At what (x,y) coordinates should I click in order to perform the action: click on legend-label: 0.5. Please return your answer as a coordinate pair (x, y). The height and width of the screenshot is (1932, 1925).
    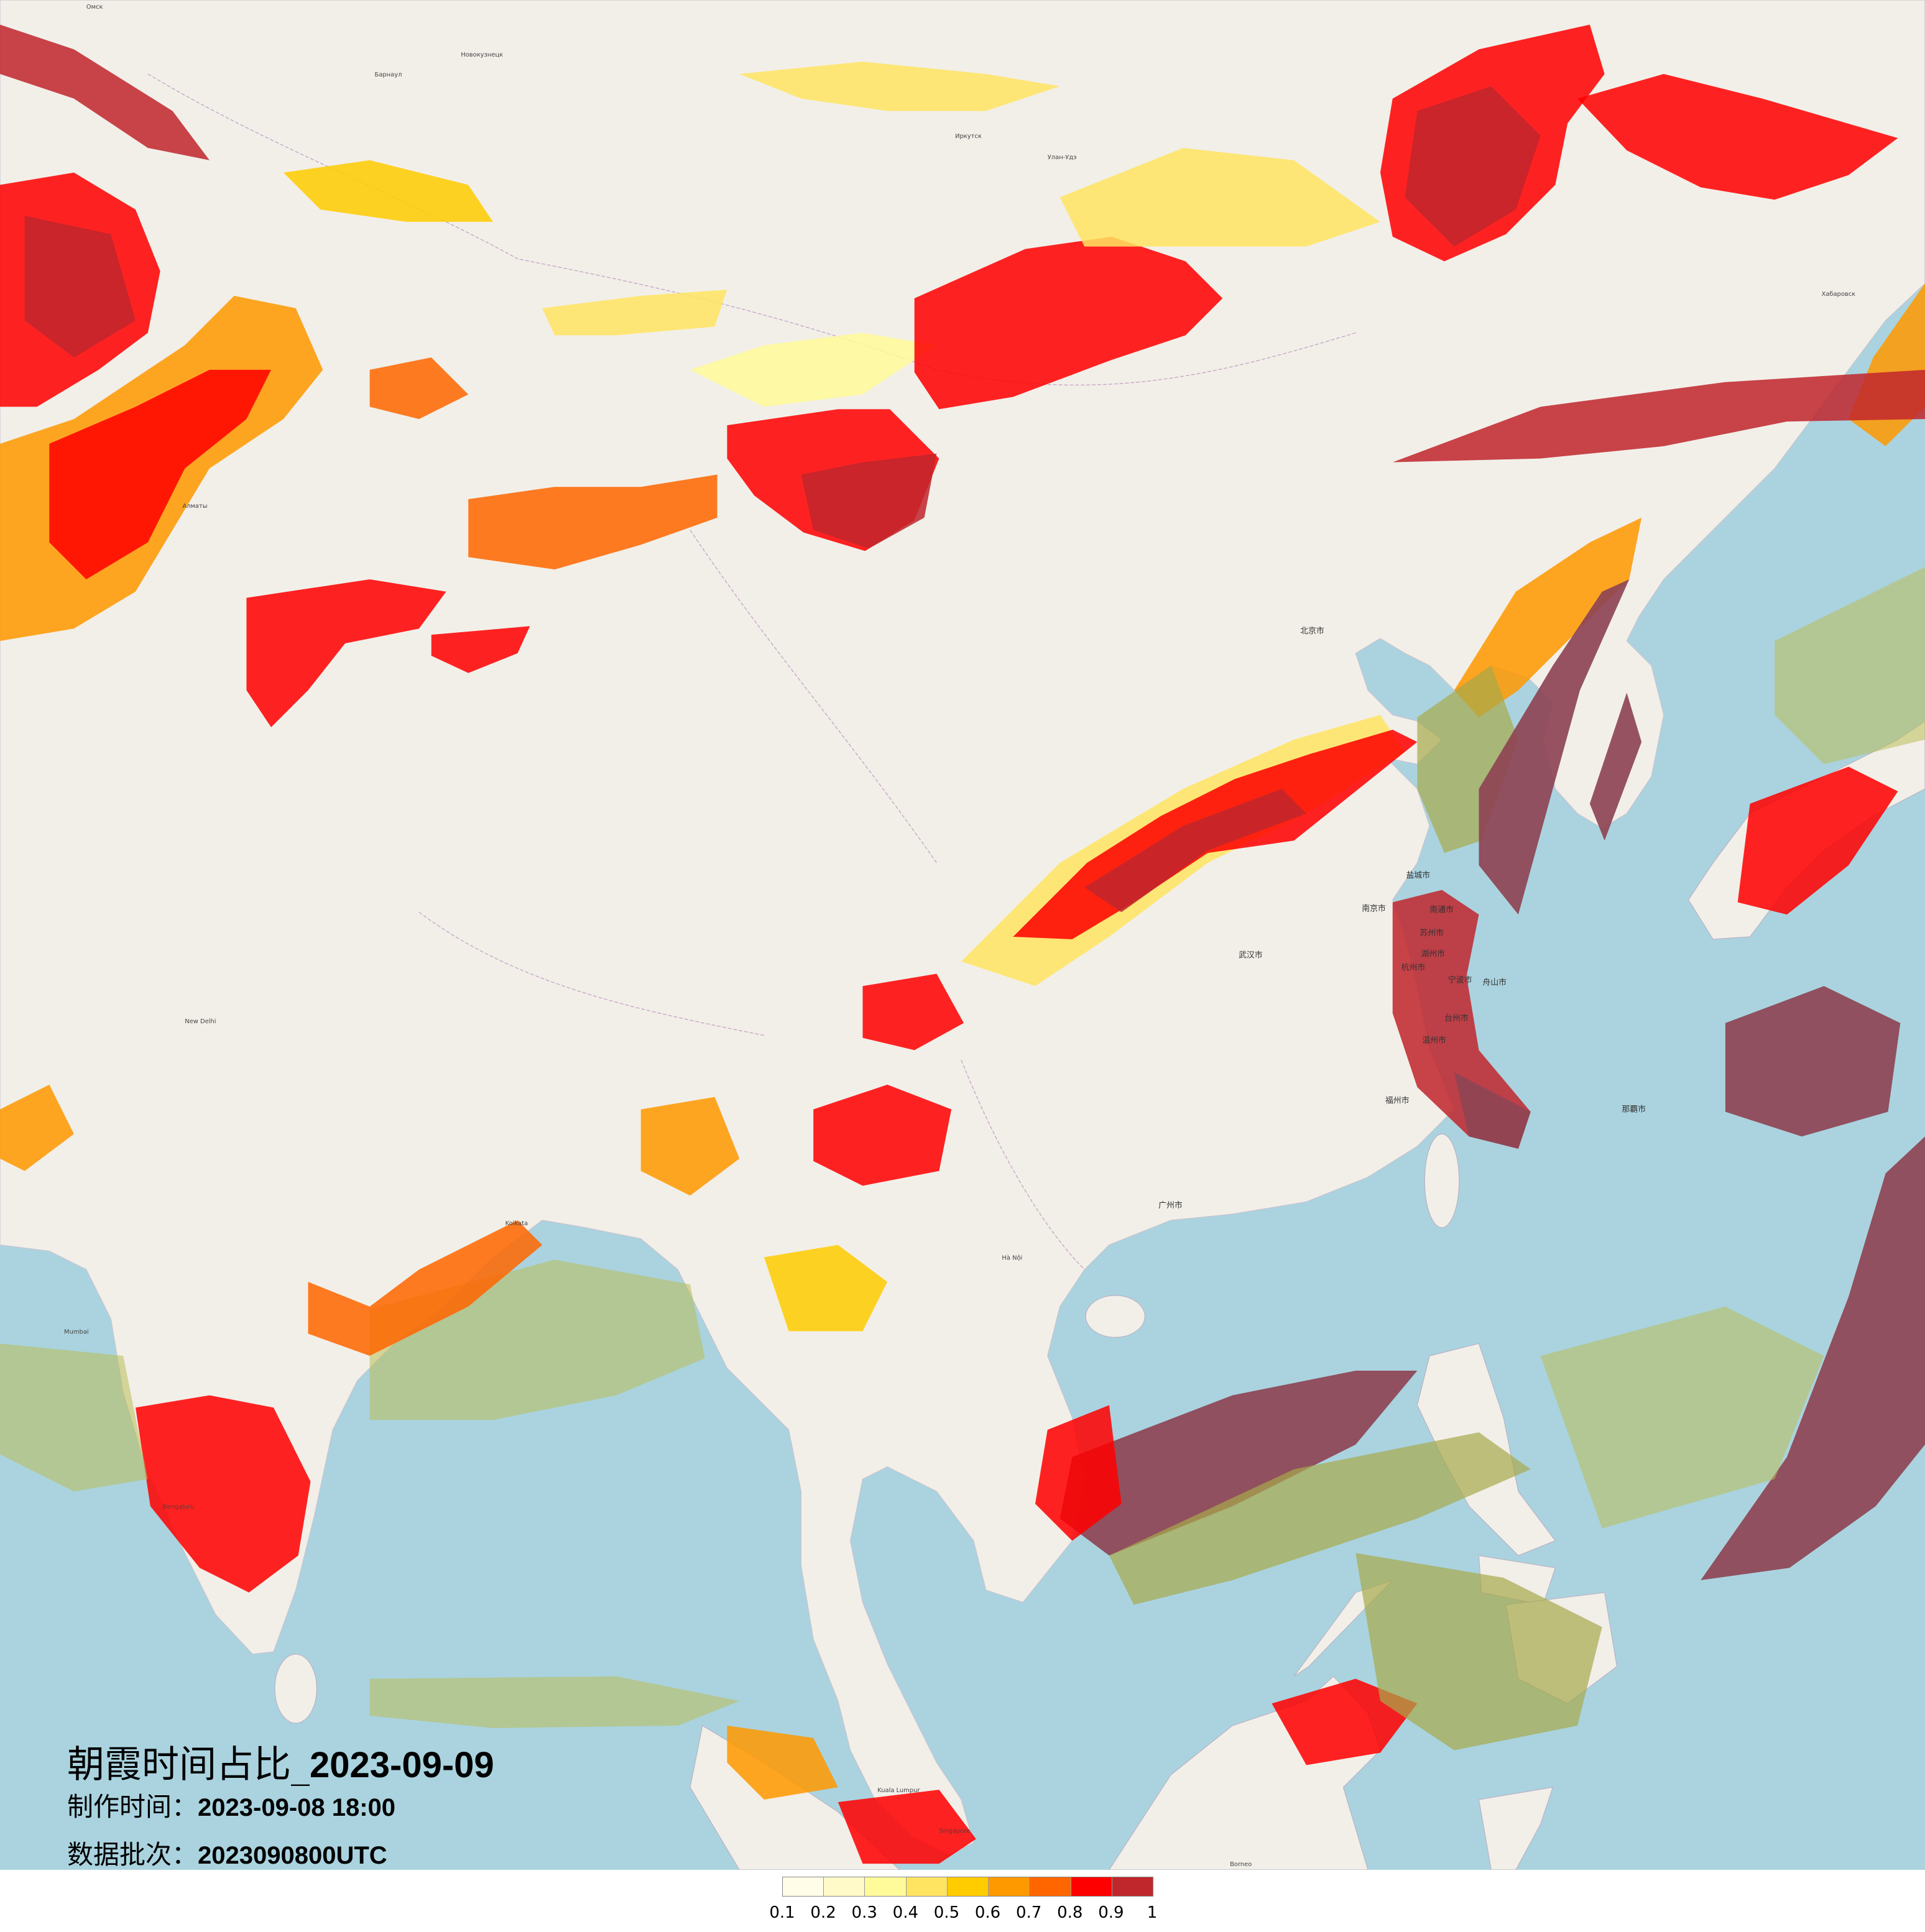
    Looking at the image, I should click on (946, 1912).